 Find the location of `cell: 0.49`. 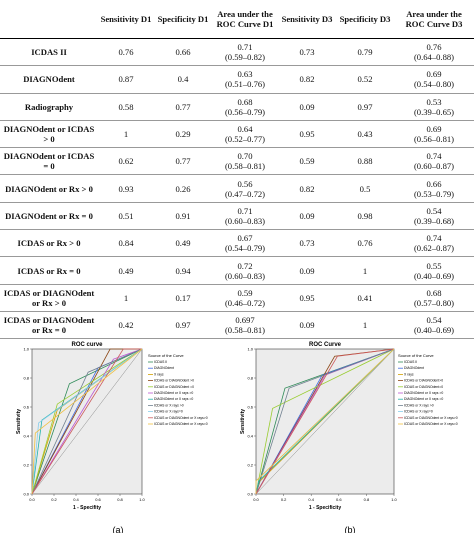

cell: 0.49 is located at coordinates (126, 270).